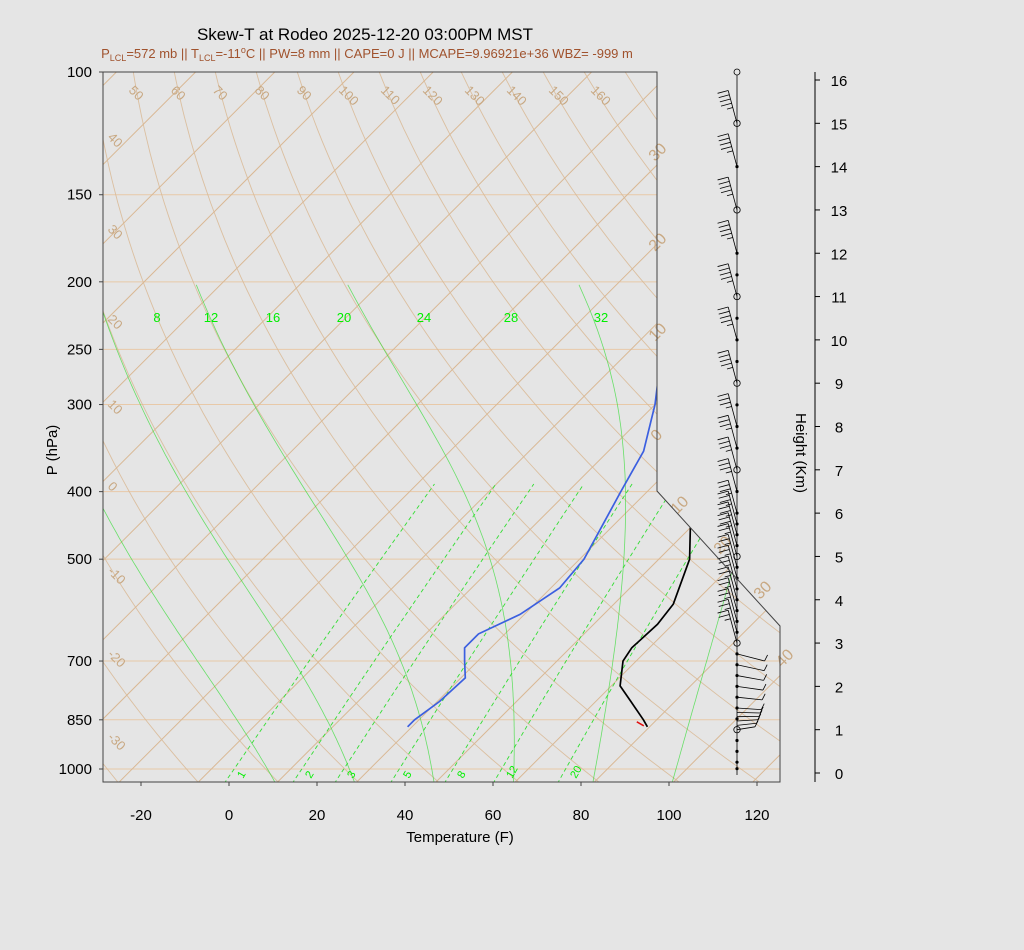 This screenshot has width=1024, height=950. Describe the element at coordinates (839, 644) in the screenshot. I see `height-tick-label: 3` at that location.